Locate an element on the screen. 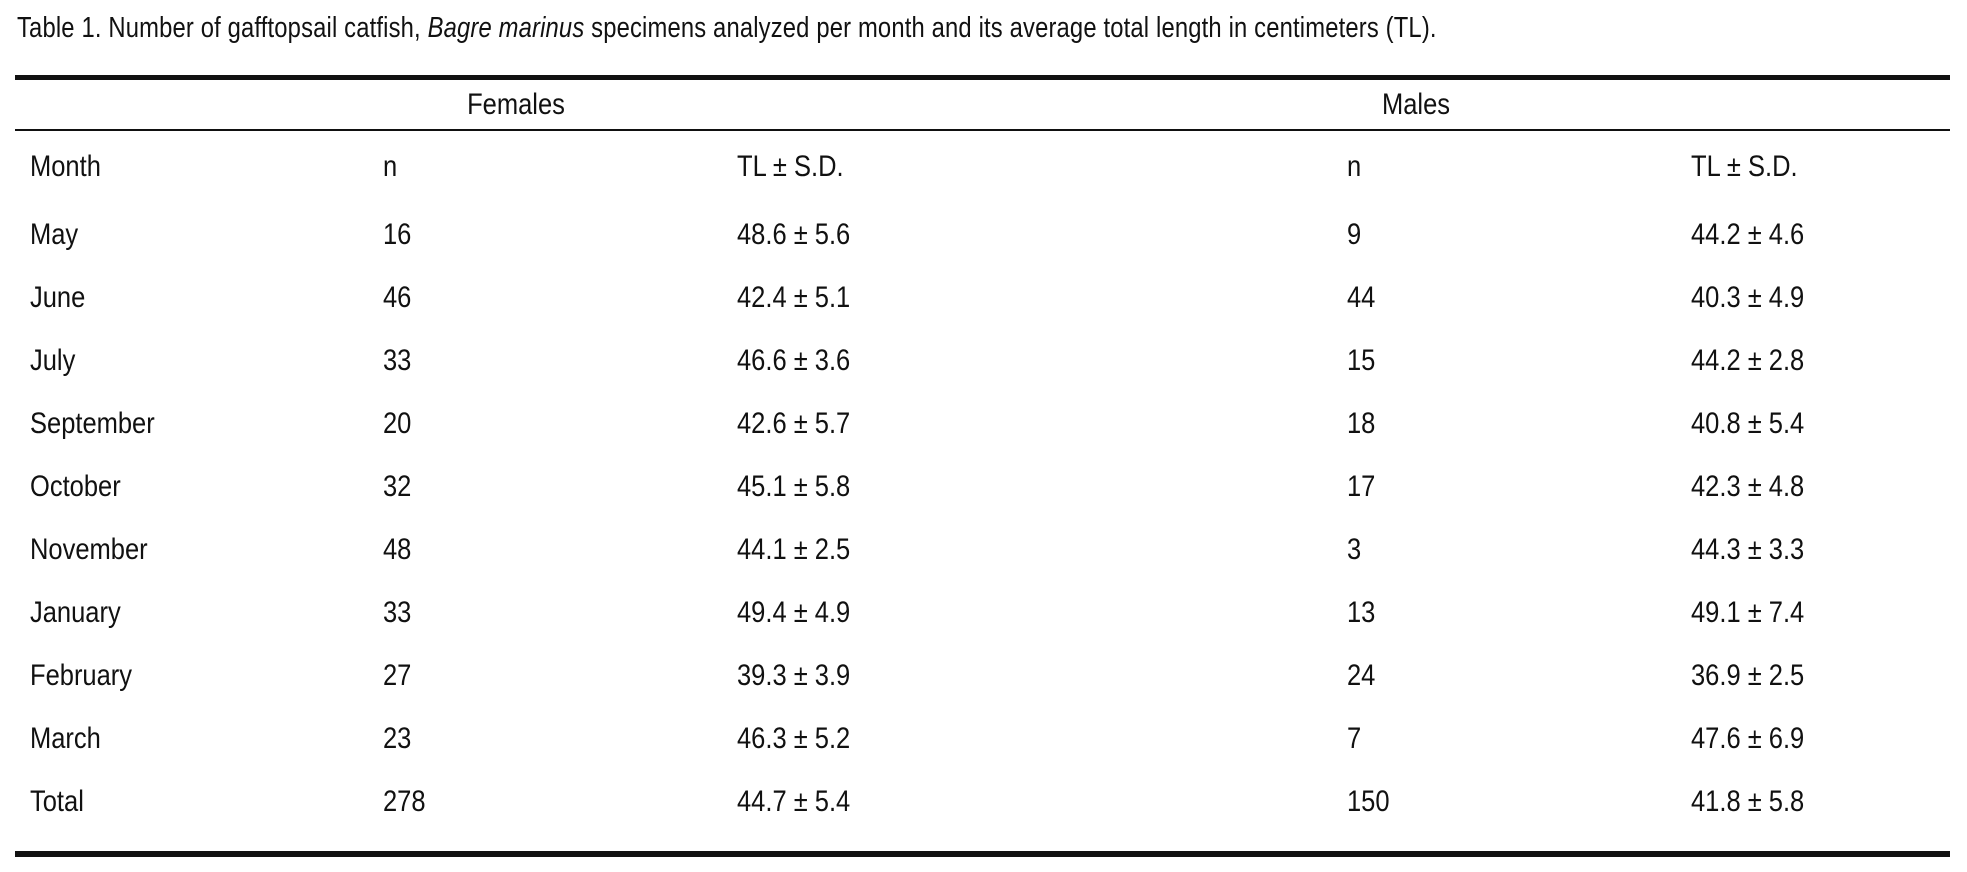 The height and width of the screenshot is (872, 1967). col-header-male-tl: TL ± S.D. is located at coordinates (1744, 166).